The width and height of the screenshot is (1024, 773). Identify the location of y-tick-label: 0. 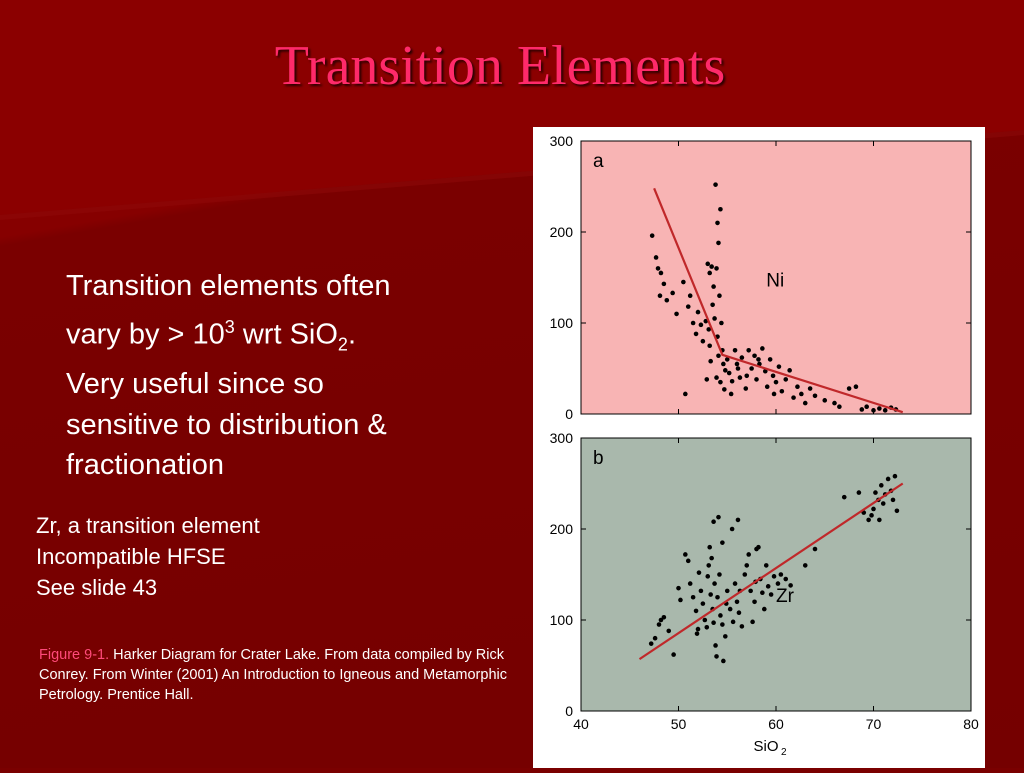
(569, 711).